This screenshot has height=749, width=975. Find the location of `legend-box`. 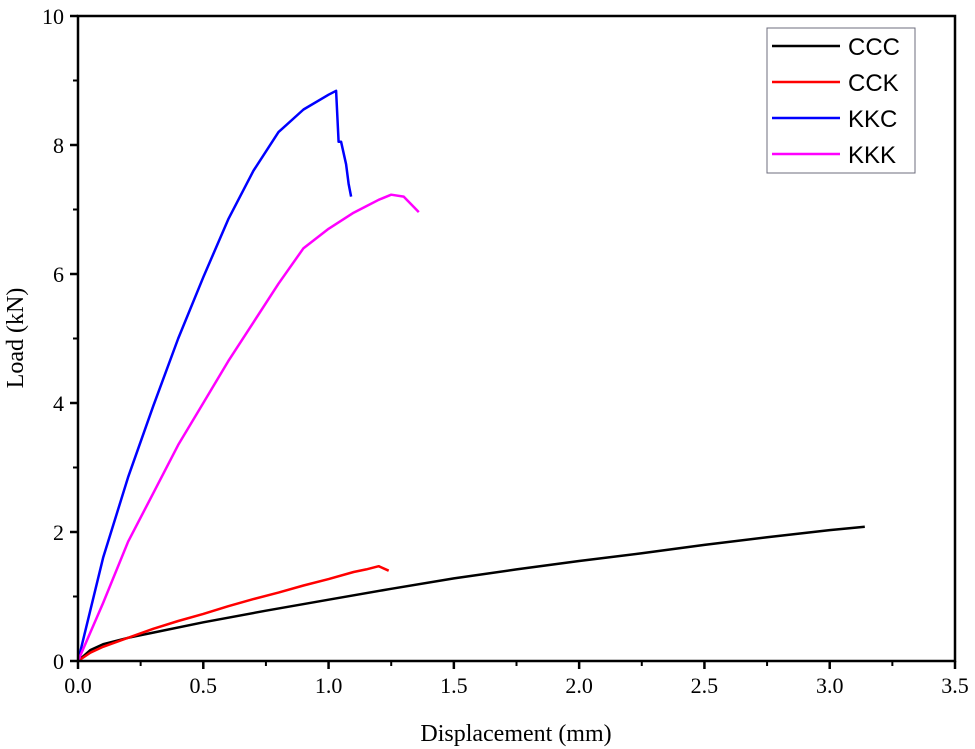

legend-box is located at coordinates (841, 100).